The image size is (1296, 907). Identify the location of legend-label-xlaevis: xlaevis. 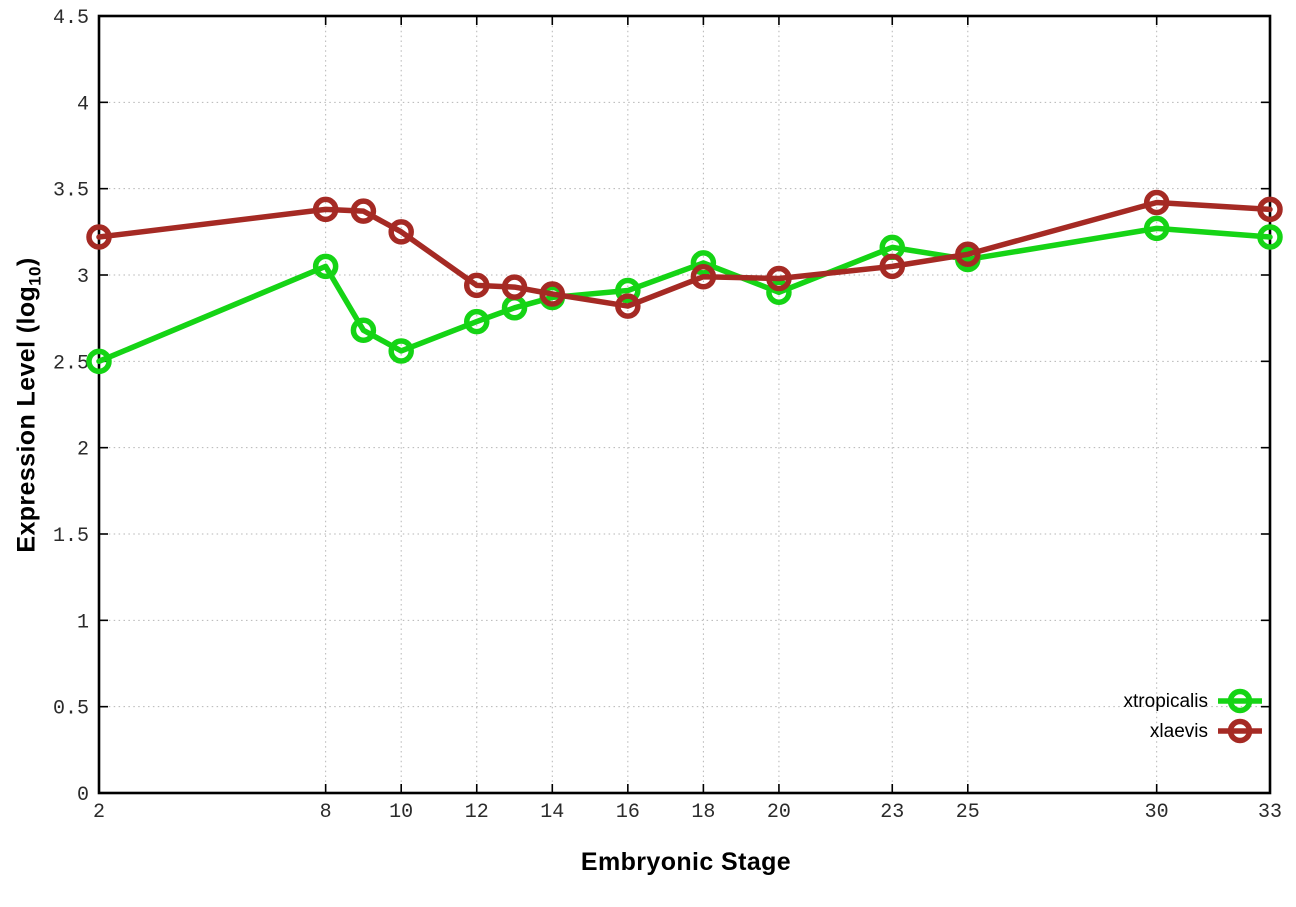
(1178, 731).